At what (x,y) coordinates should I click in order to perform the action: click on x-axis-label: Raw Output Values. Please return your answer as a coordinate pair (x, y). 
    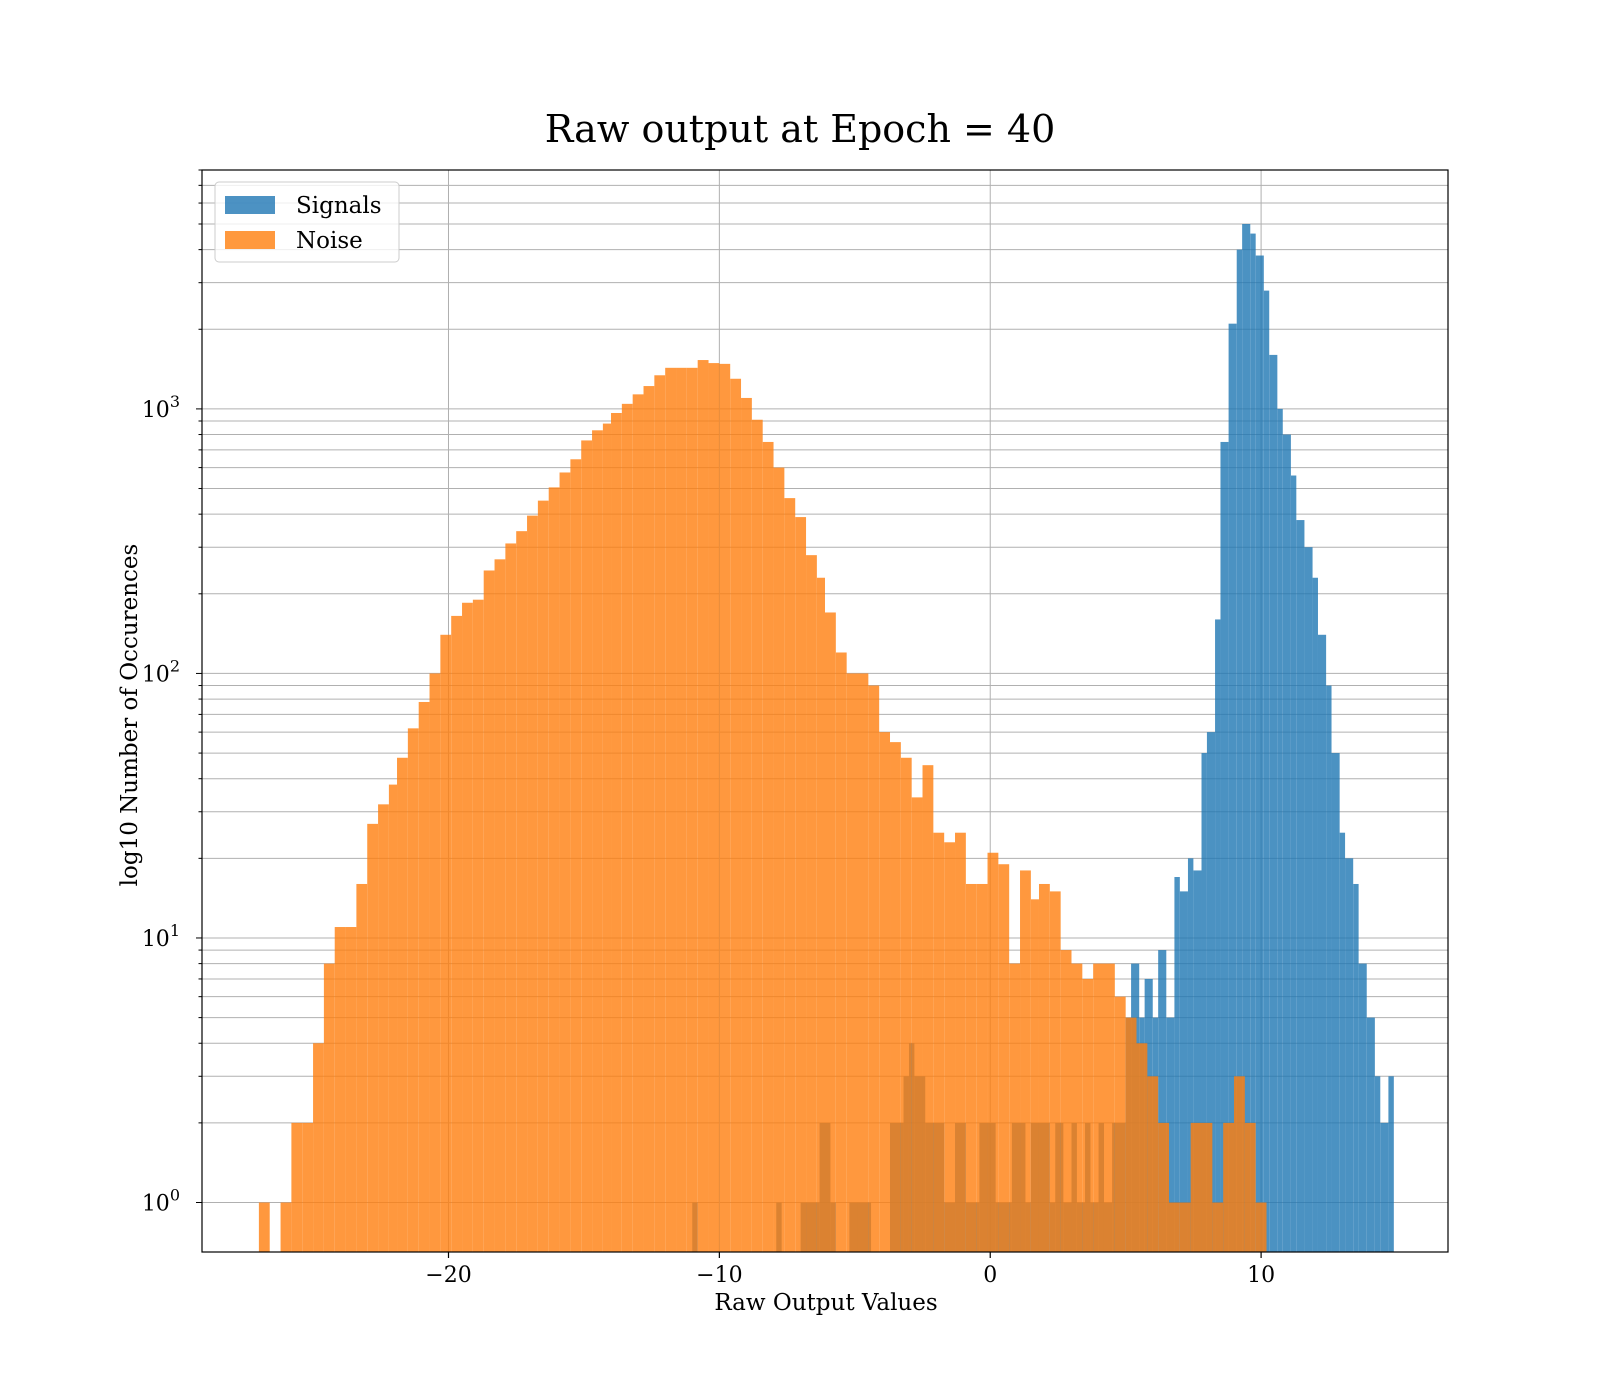
    Looking at the image, I should click on (825, 1303).